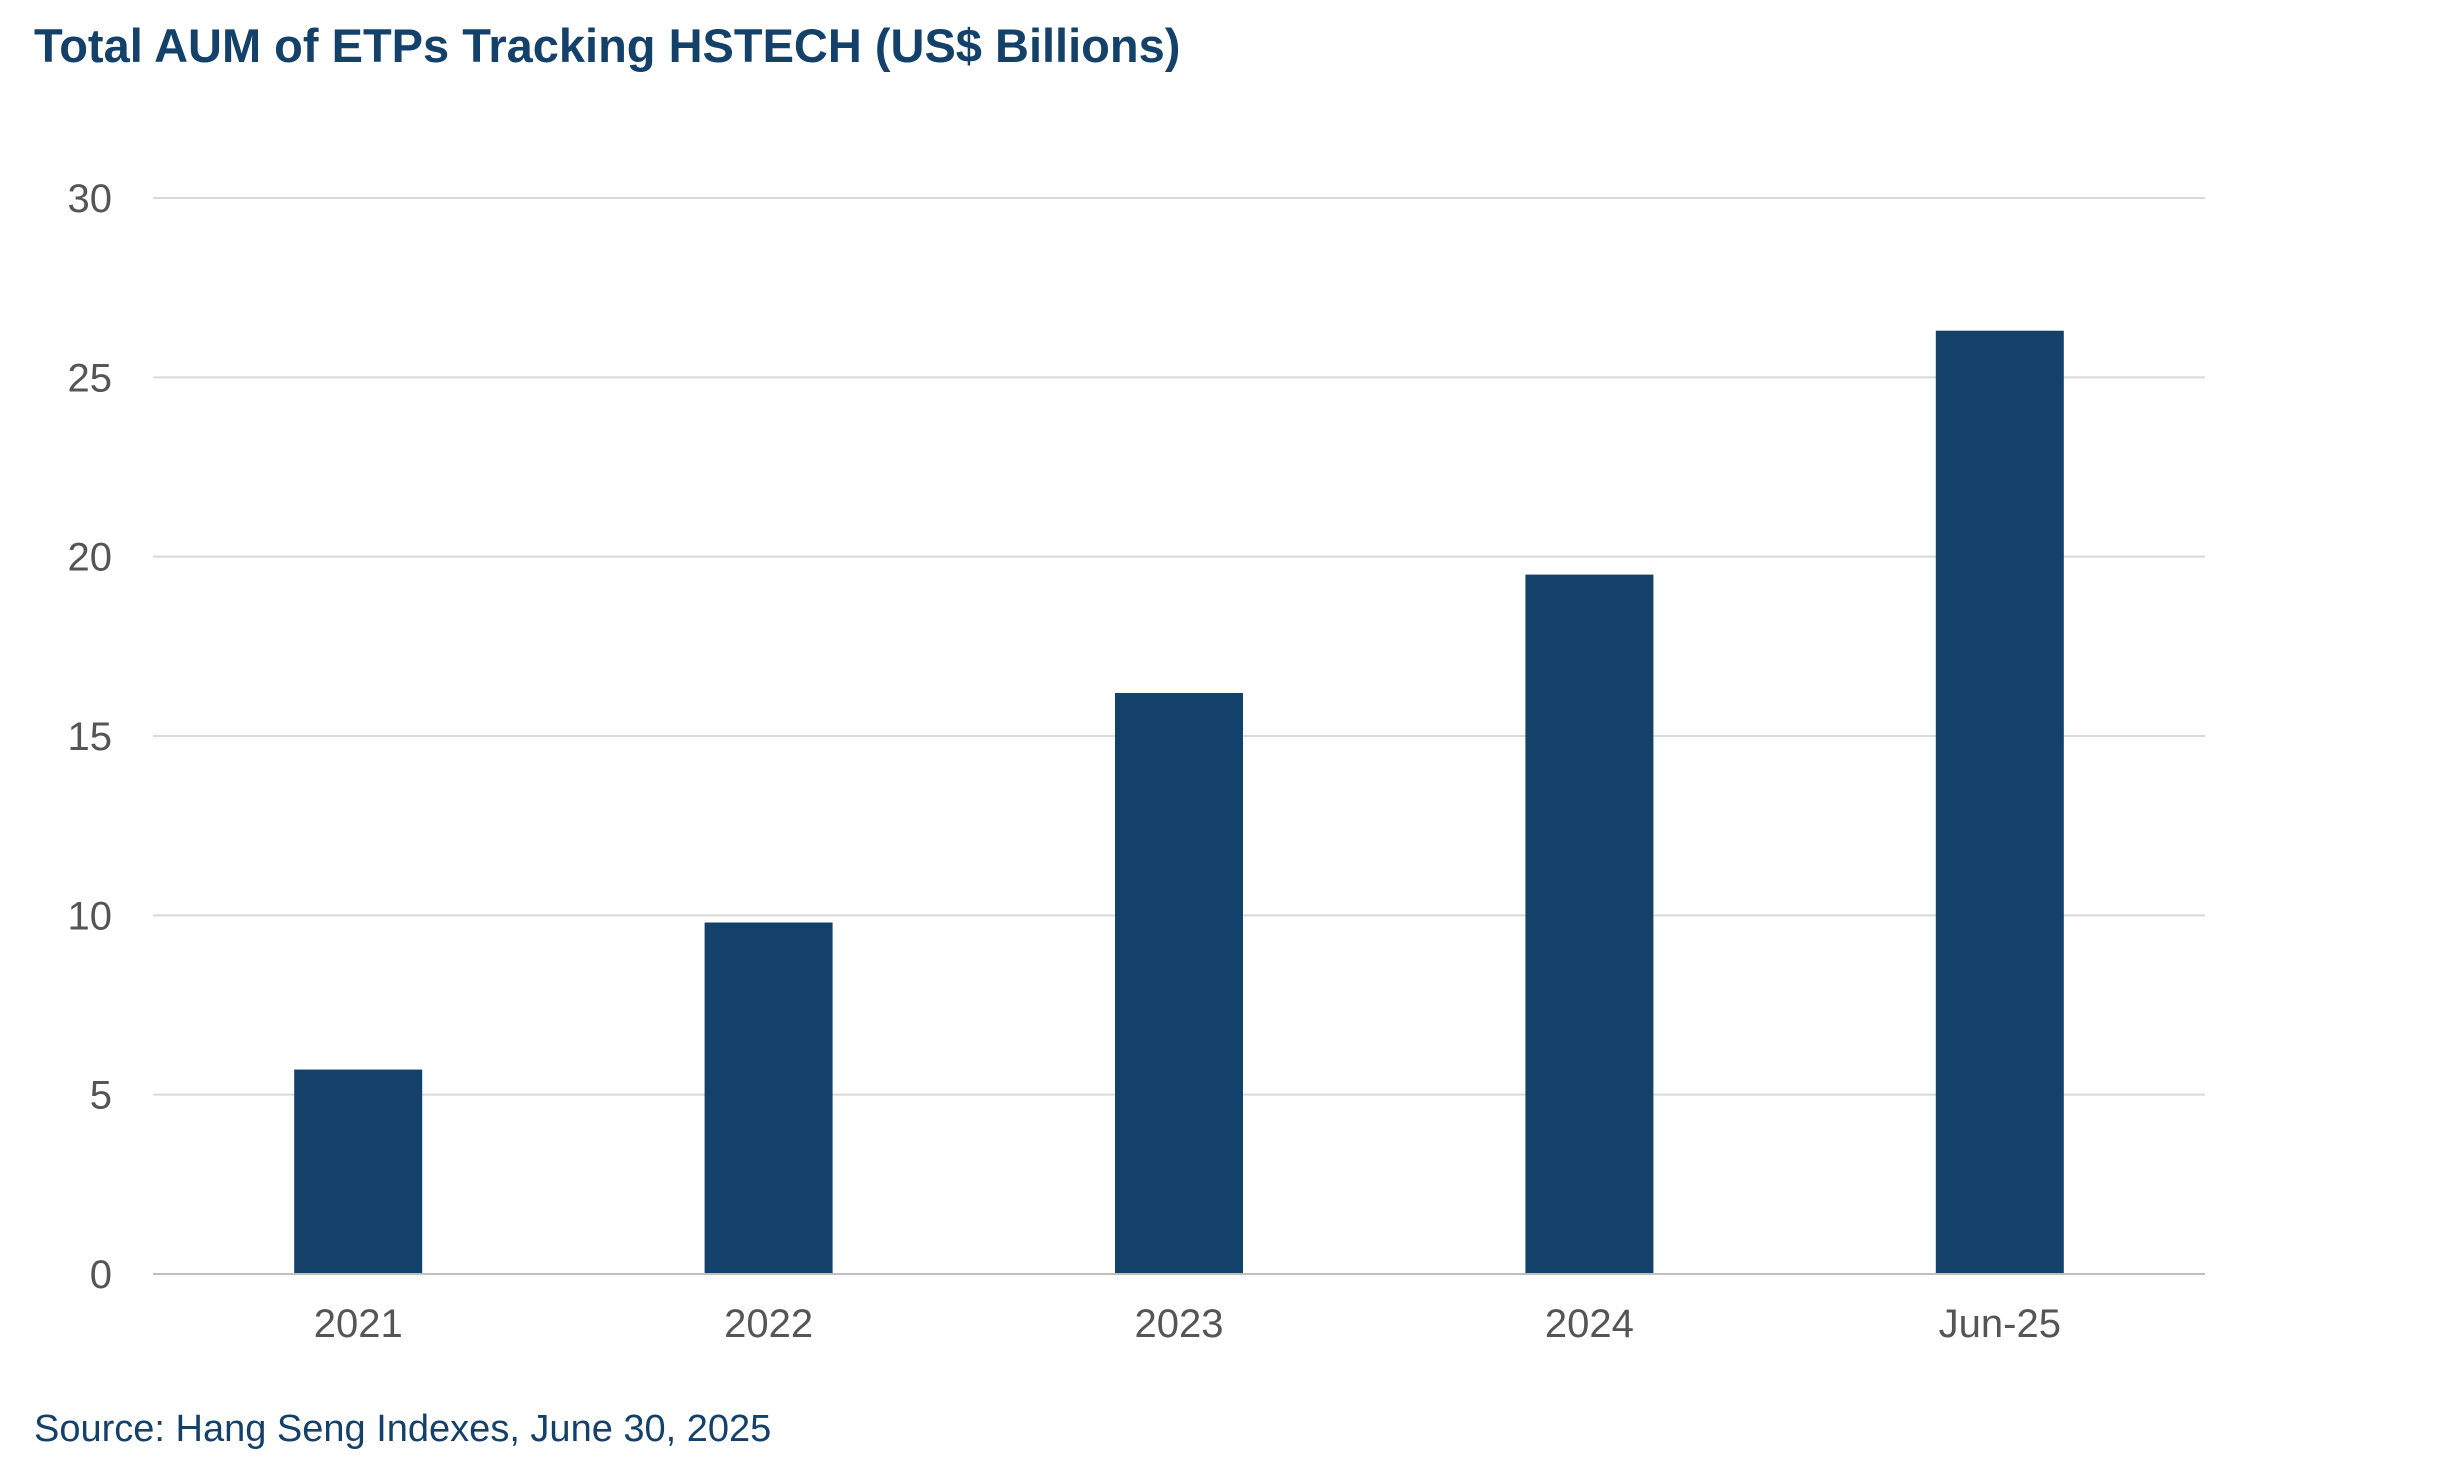 Image resolution: width=2454 pixels, height=1472 pixels. Describe the element at coordinates (1589, 924) in the screenshot. I see `bar-2024` at that location.